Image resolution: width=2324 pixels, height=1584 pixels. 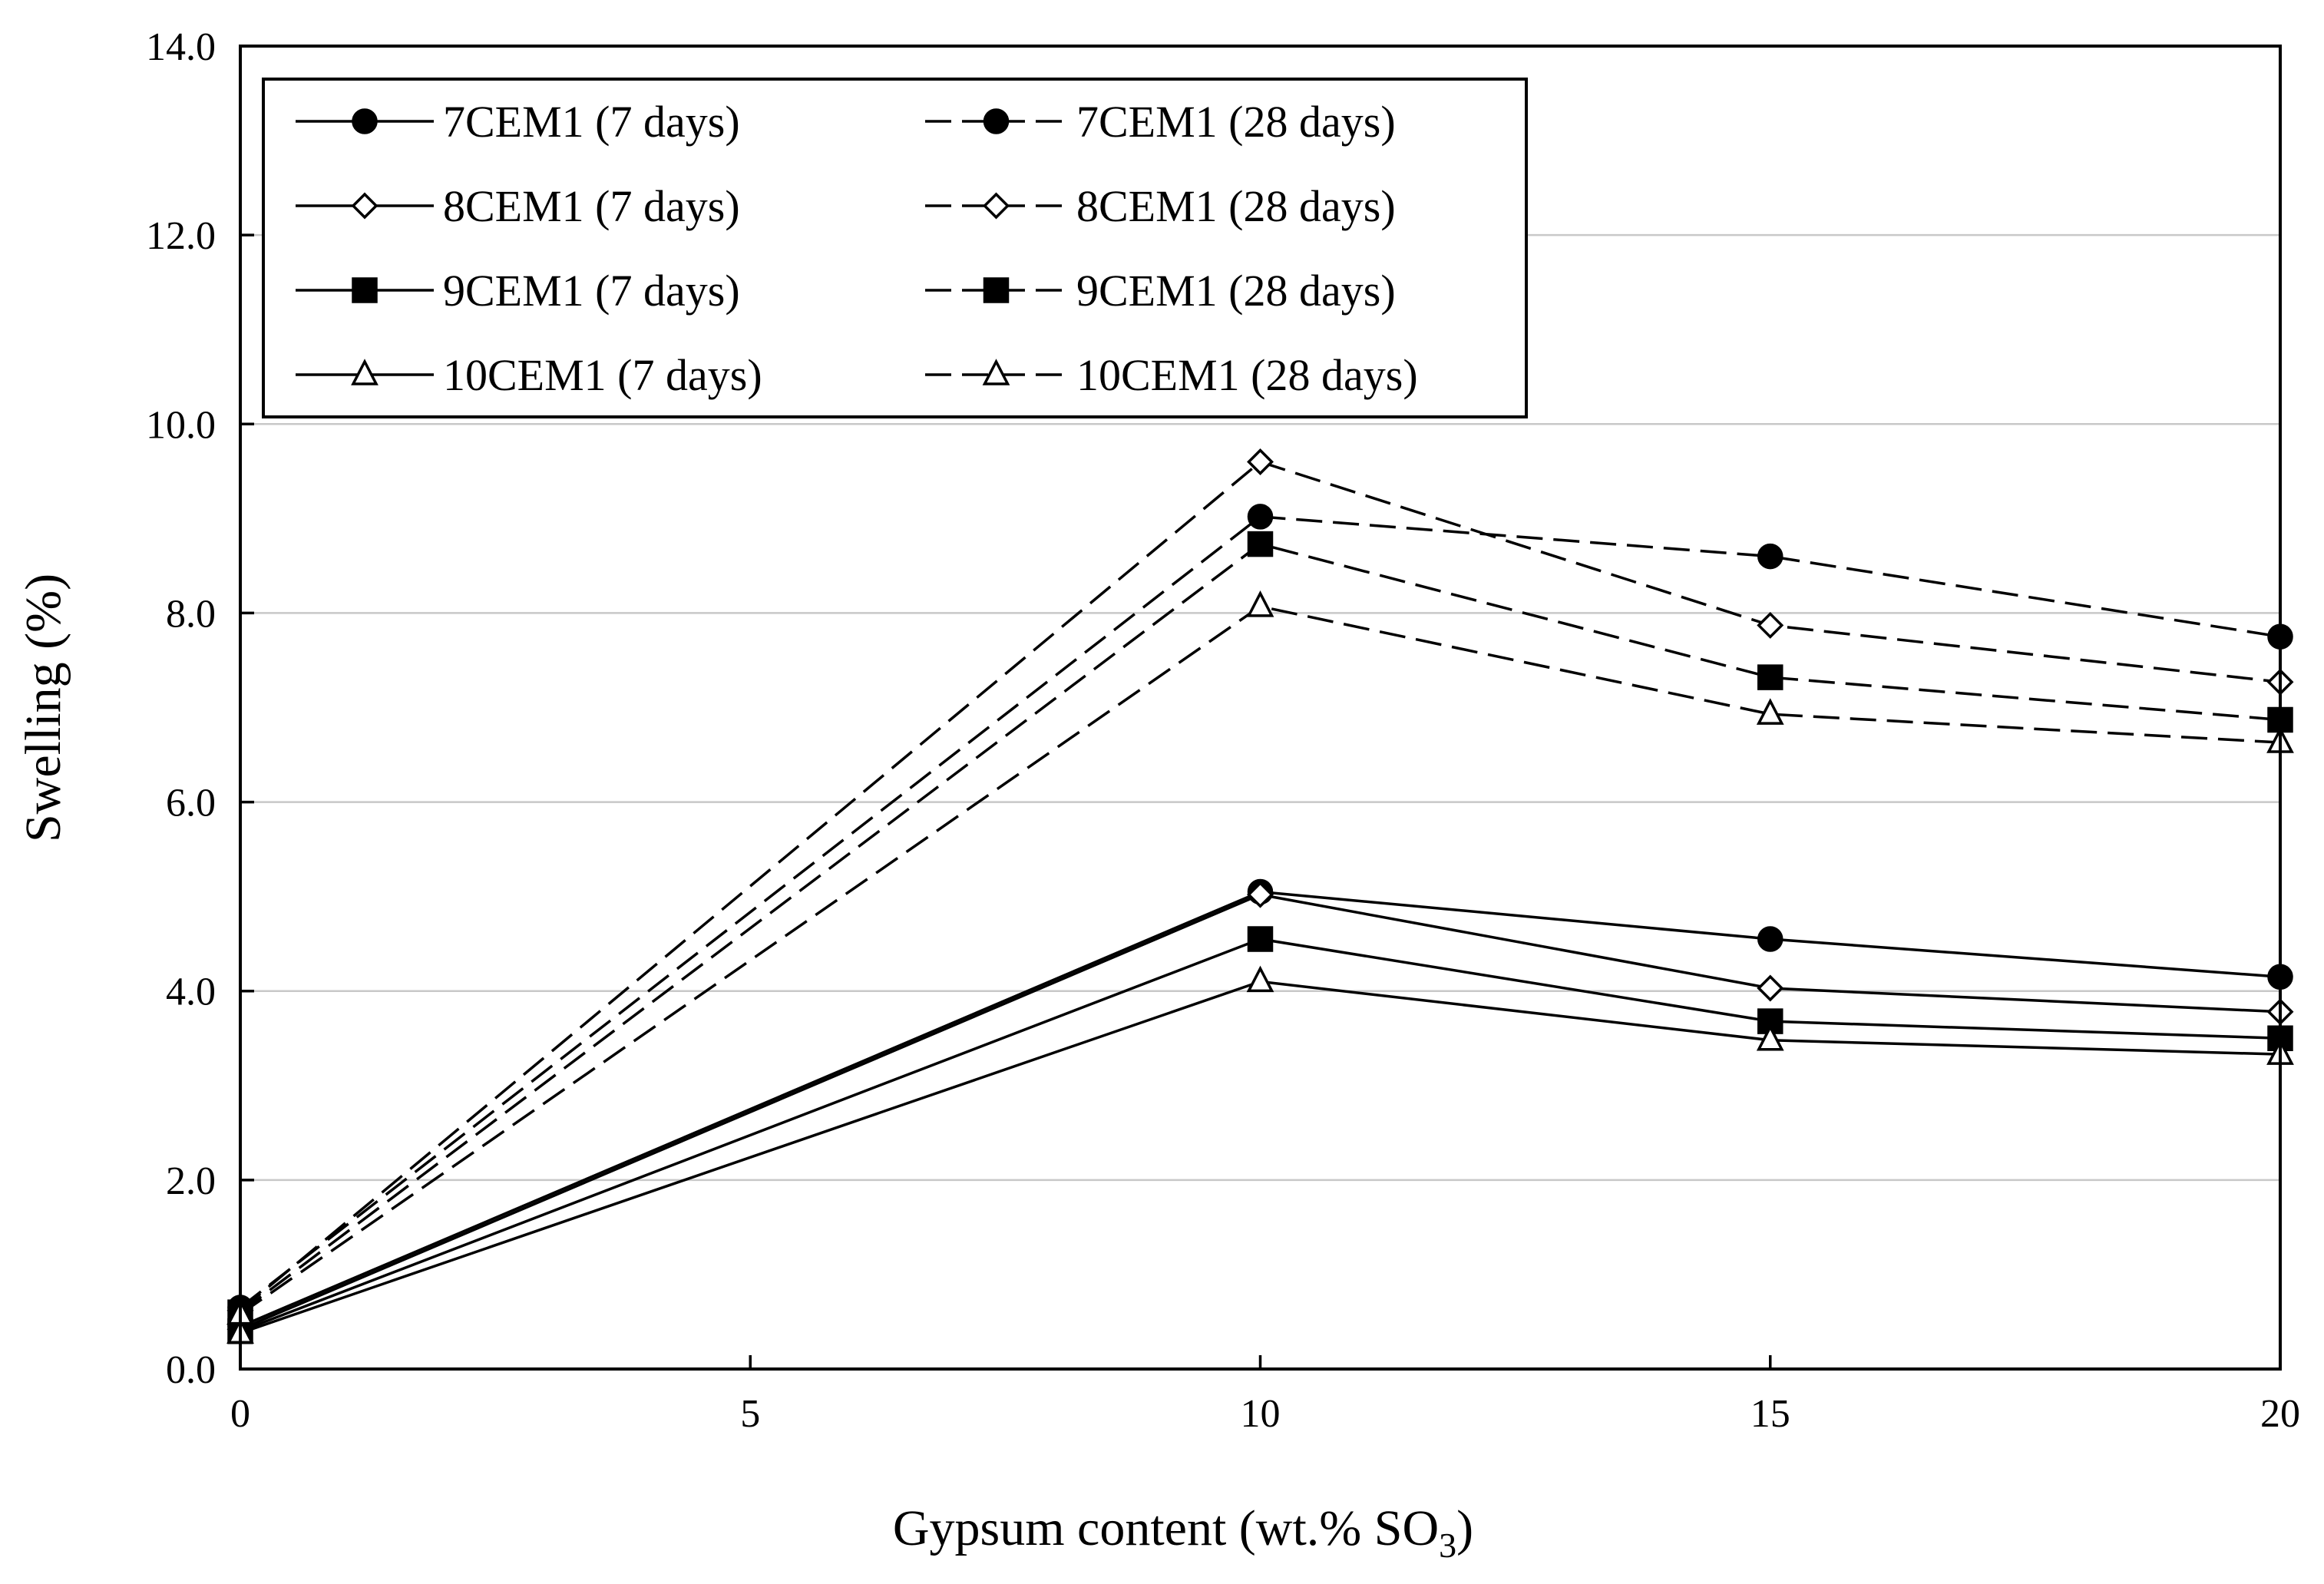 I want to click on point-8cem1-28-days-x10, so click(x=1260, y=461).